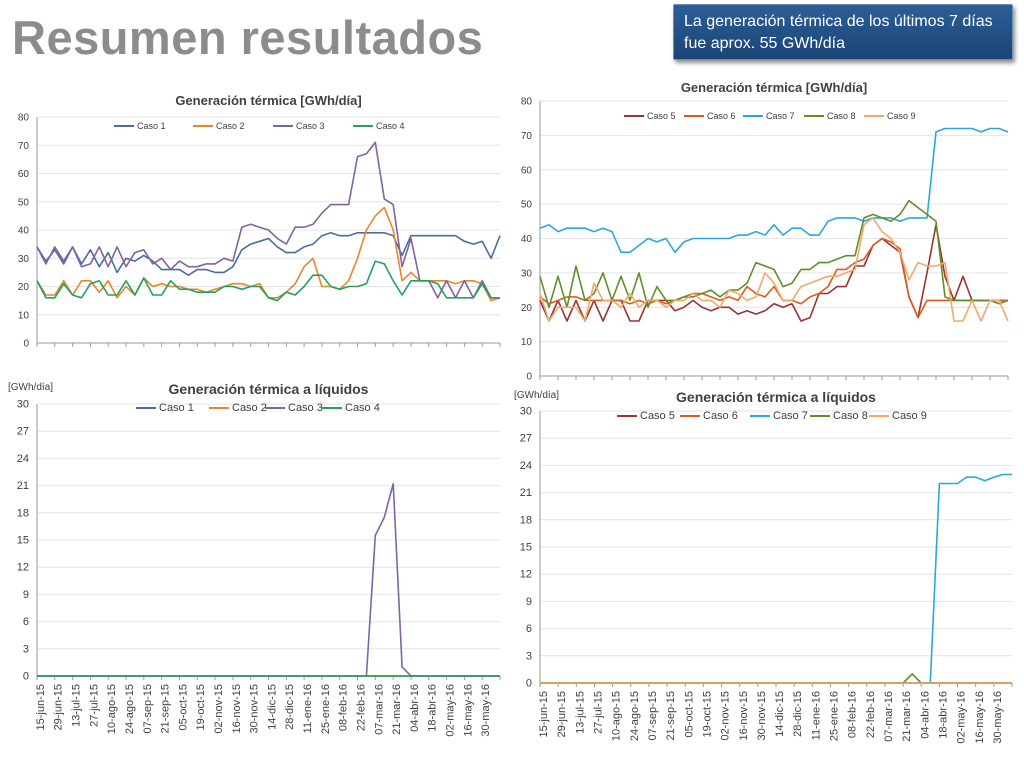  I want to click on chart-title: Generación térmica a líquidos, so click(776, 397).